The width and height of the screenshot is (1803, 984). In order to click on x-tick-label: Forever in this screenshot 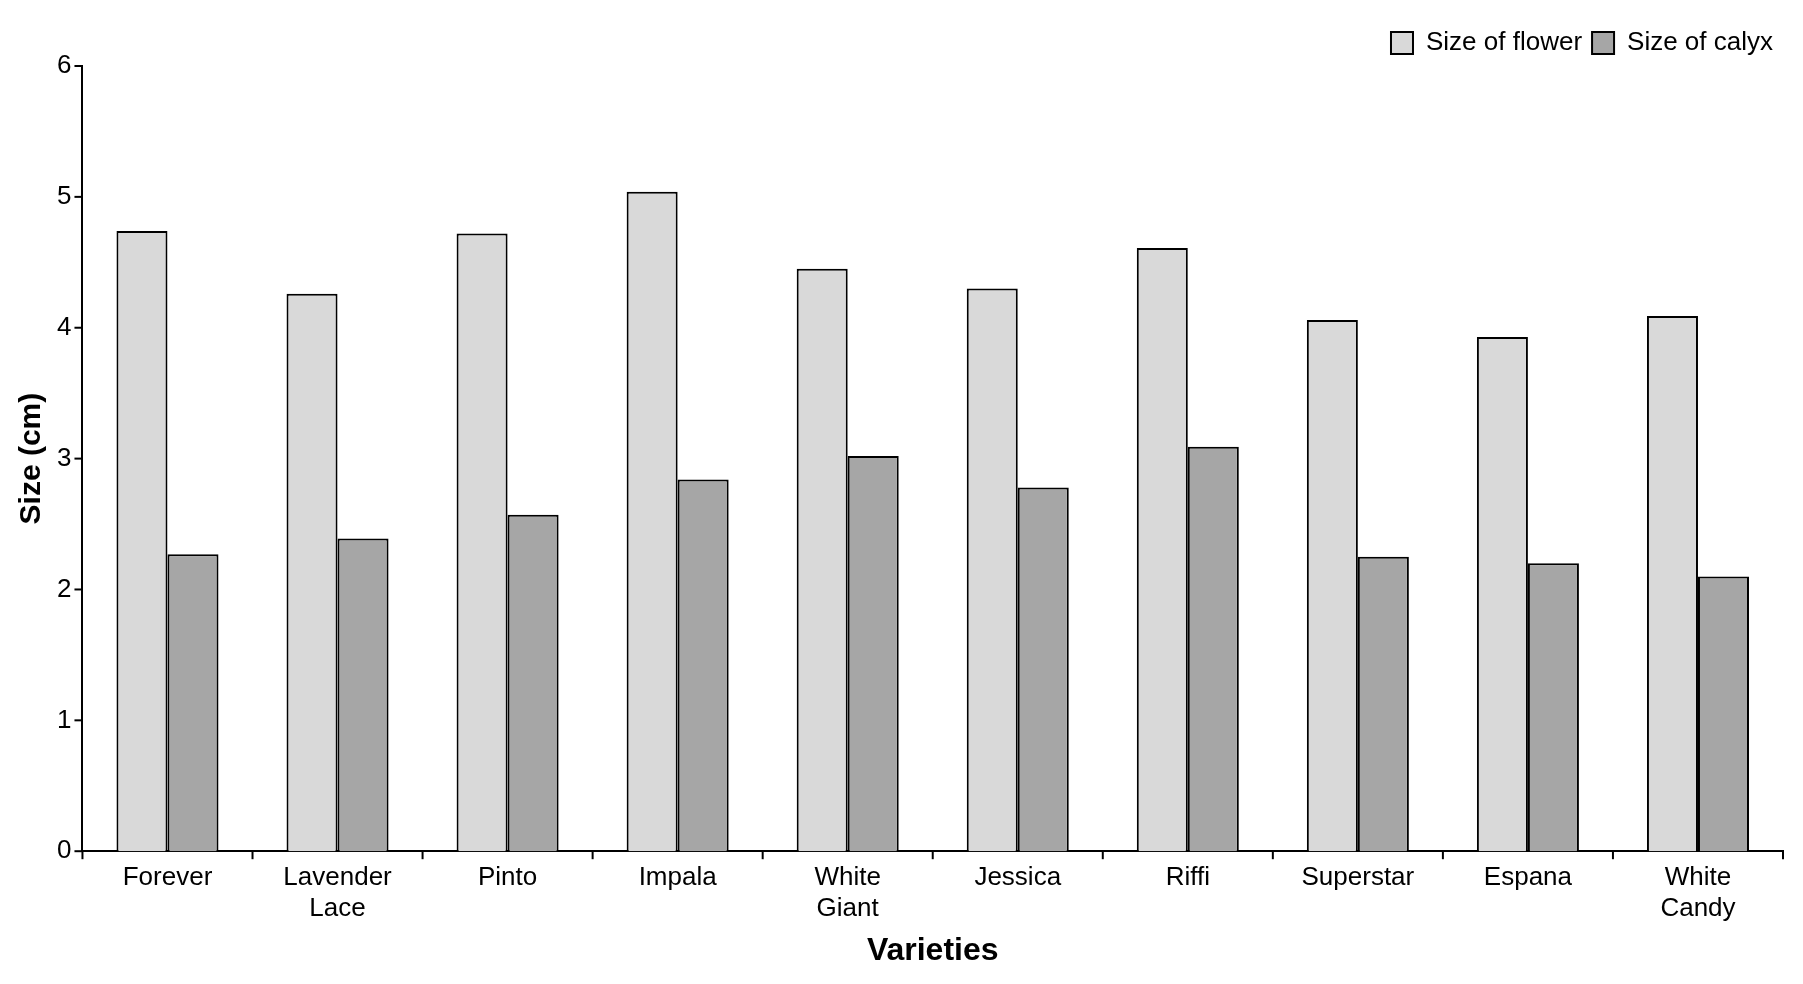, I will do `click(167, 875)`.